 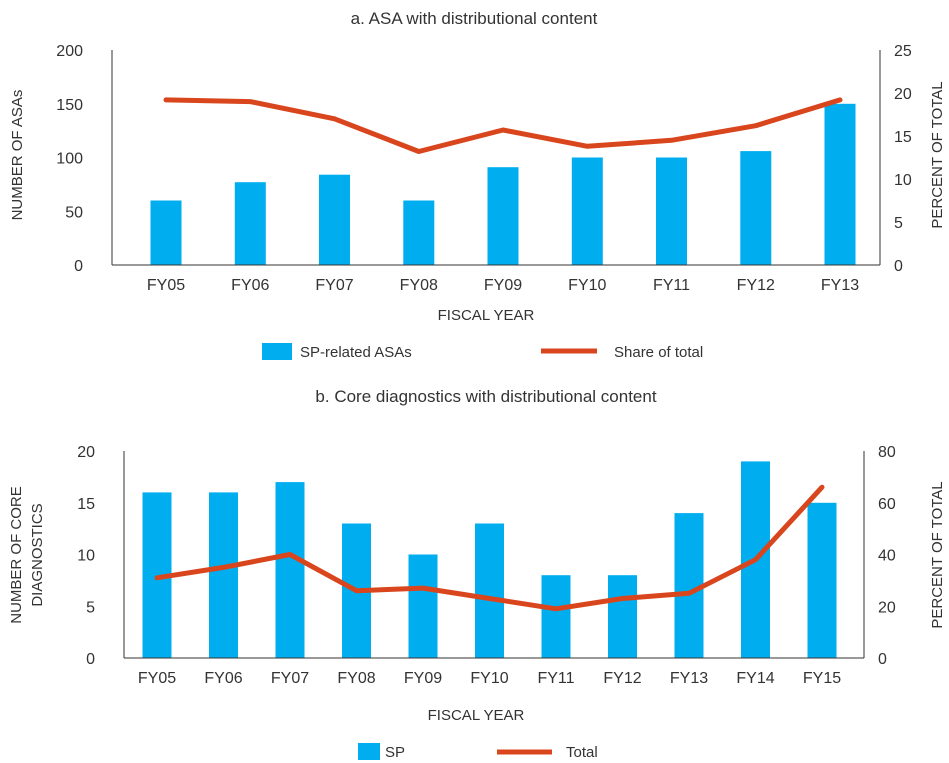 What do you see at coordinates (86, 504) in the screenshot?
I see `chart-b-y-tick-label: 15` at bounding box center [86, 504].